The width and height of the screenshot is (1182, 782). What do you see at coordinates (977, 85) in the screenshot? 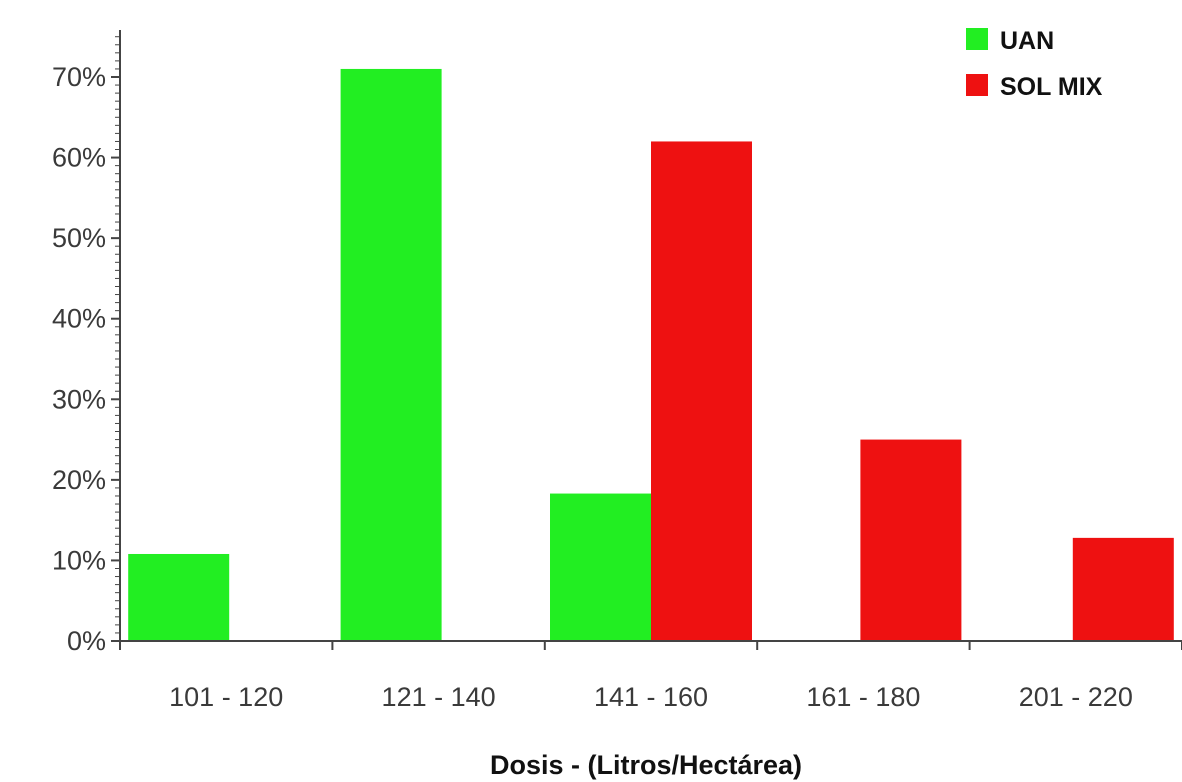
I see `legend-swatch-sol-mix` at bounding box center [977, 85].